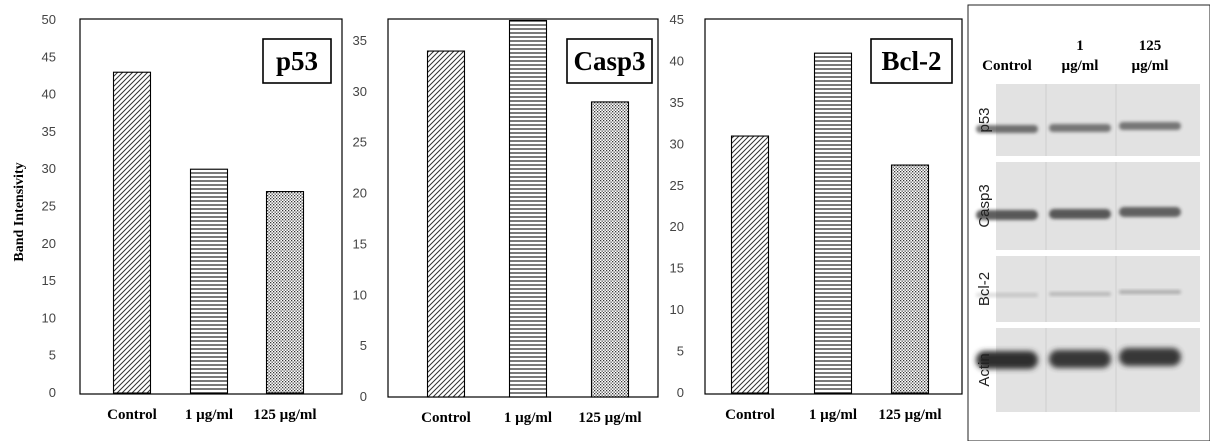 This screenshot has height=446, width=1210. What do you see at coordinates (984, 369) in the screenshot?
I see `blot-row-label: Actin` at bounding box center [984, 369].